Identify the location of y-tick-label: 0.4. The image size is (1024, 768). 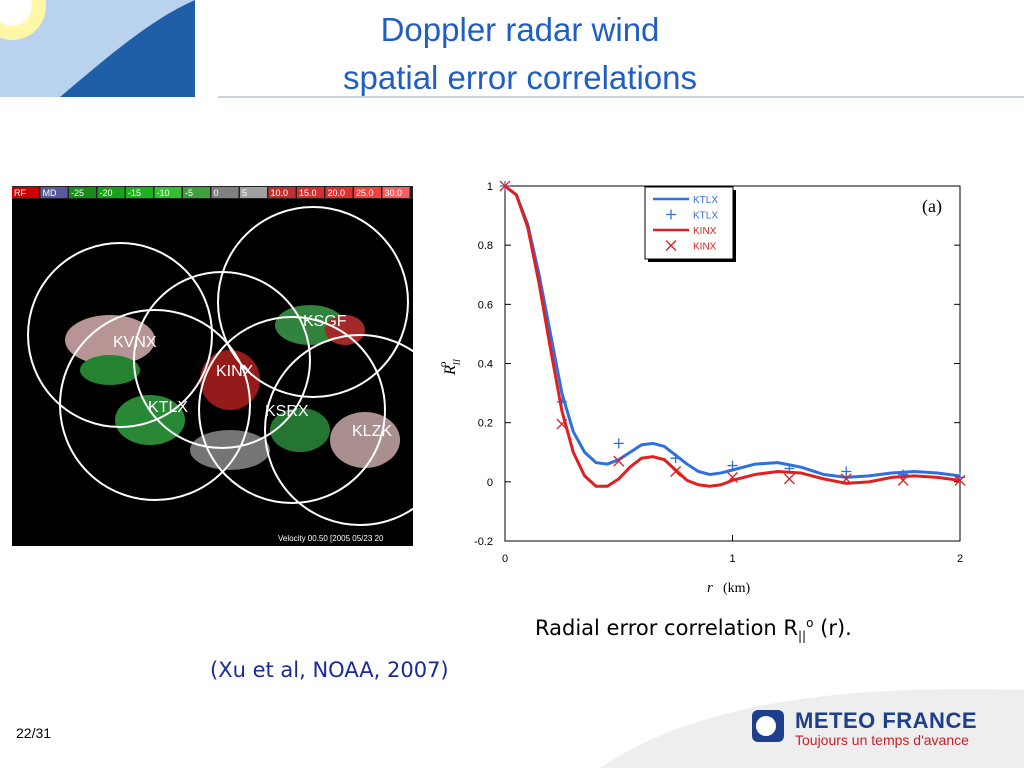
(485, 365).